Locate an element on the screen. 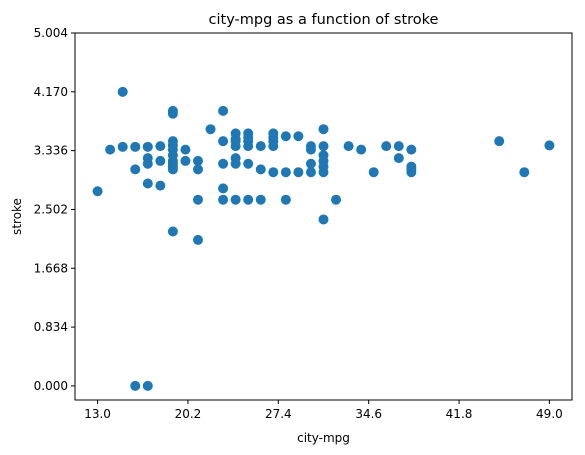  y-tick-label: 2.502 is located at coordinates (51, 209).